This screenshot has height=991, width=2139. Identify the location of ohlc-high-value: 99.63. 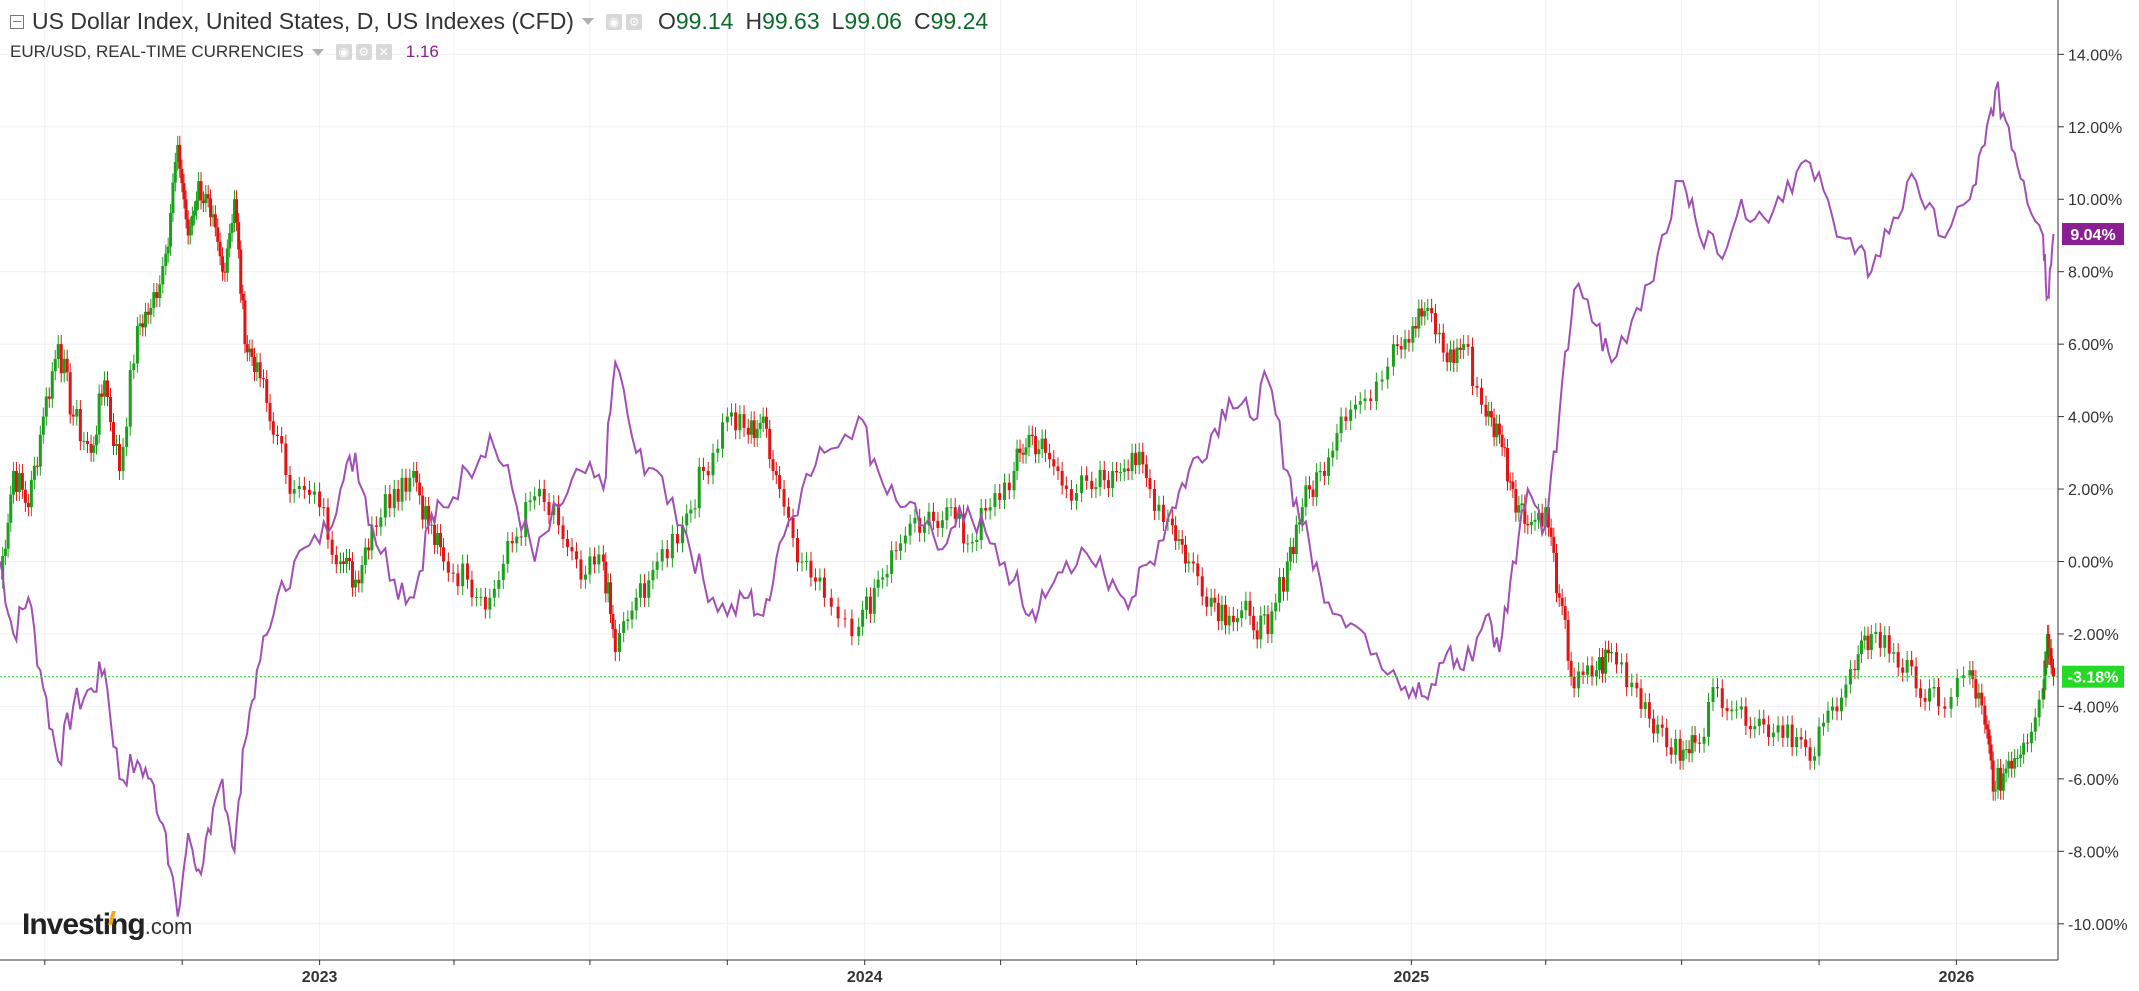
(791, 21).